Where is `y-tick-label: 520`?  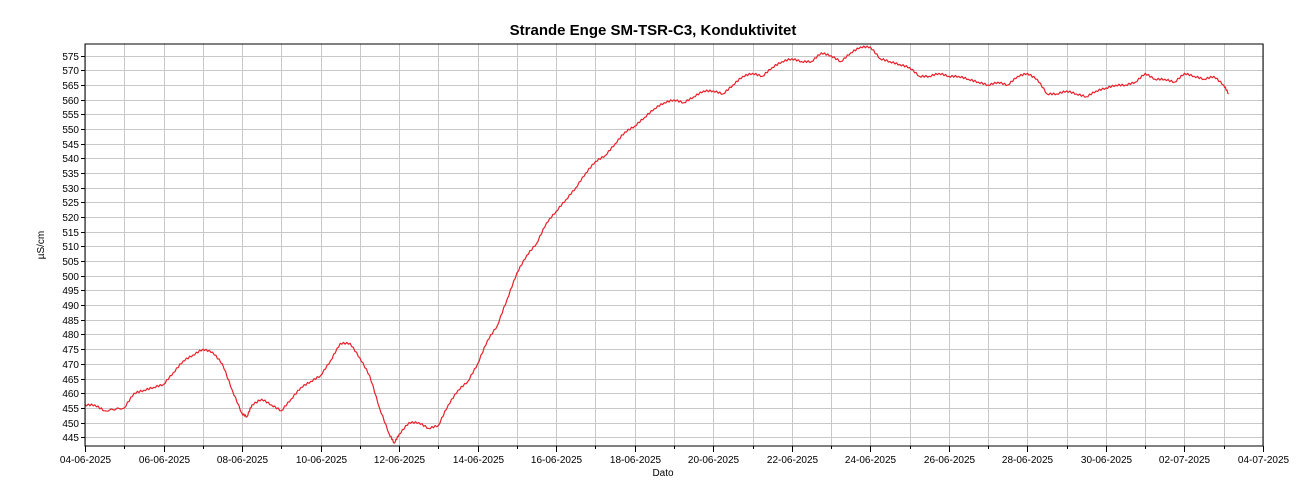
y-tick-label: 520 is located at coordinates (70, 218).